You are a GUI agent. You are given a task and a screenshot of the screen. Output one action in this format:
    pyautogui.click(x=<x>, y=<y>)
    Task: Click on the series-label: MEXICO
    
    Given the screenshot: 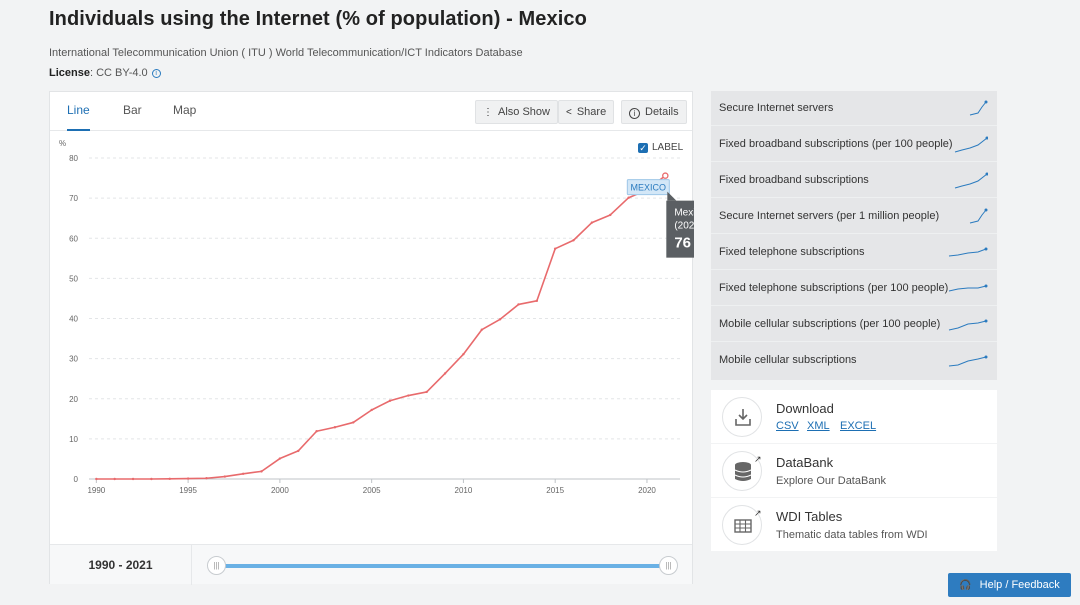 What is the action you would take?
    pyautogui.click(x=649, y=188)
    